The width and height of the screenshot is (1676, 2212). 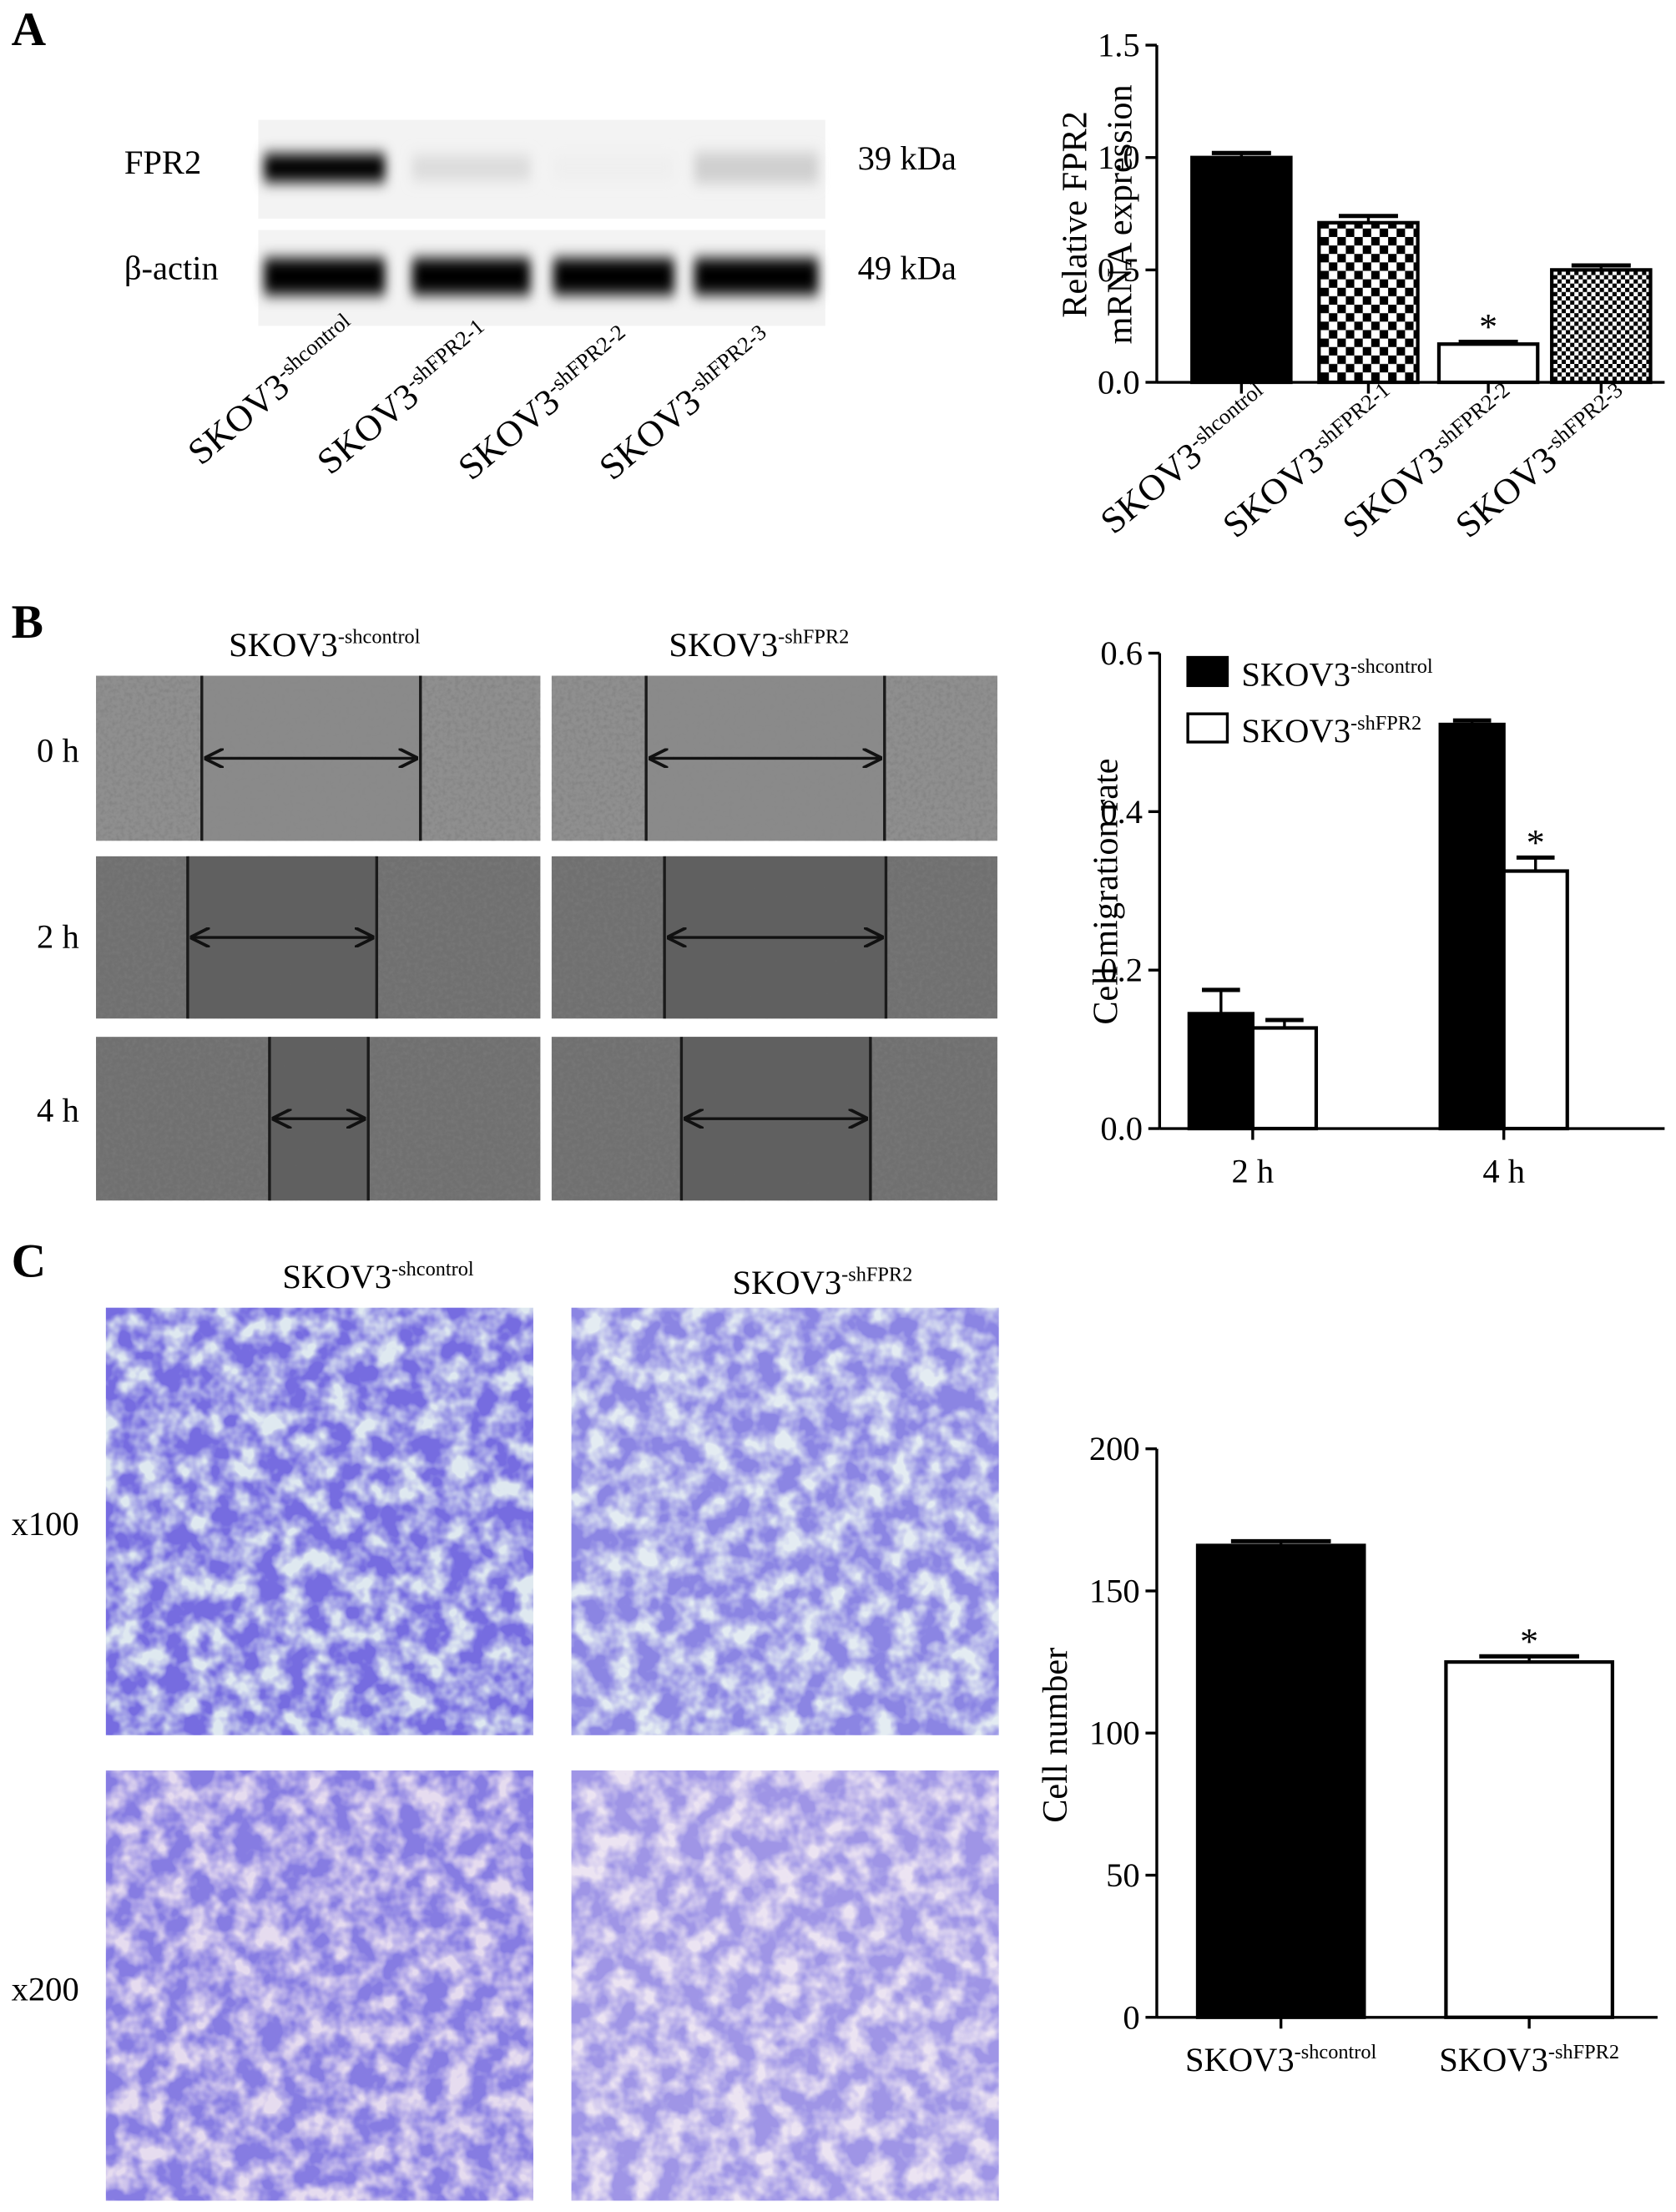 What do you see at coordinates (1121, 214) in the screenshot?
I see `y-axis-label: mRNA expression` at bounding box center [1121, 214].